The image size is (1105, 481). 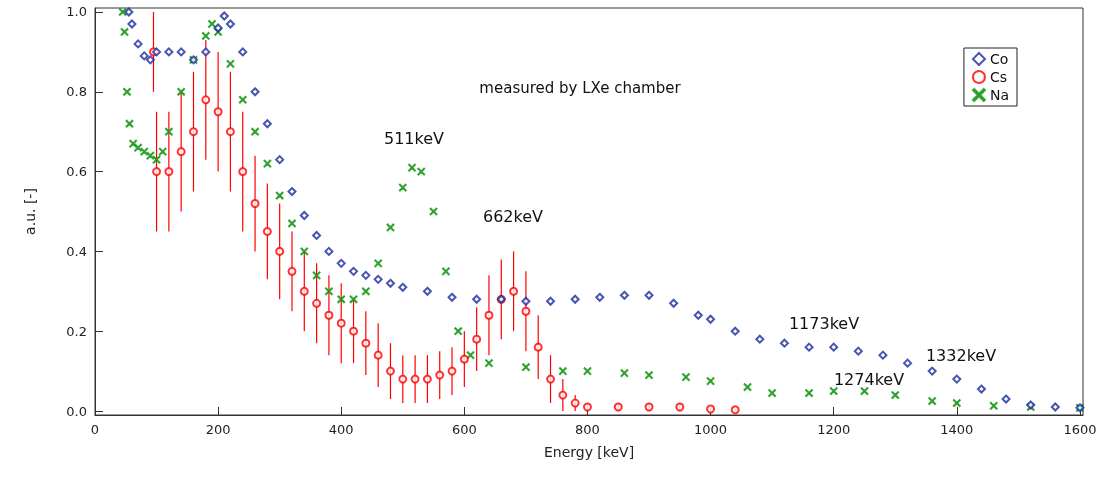 What do you see at coordinates (76, 411) in the screenshot?
I see `y-tick-label: 0.0` at bounding box center [76, 411].